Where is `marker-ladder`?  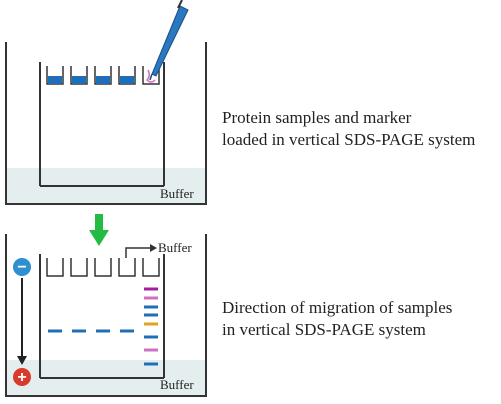 marker-ladder is located at coordinates (151, 326).